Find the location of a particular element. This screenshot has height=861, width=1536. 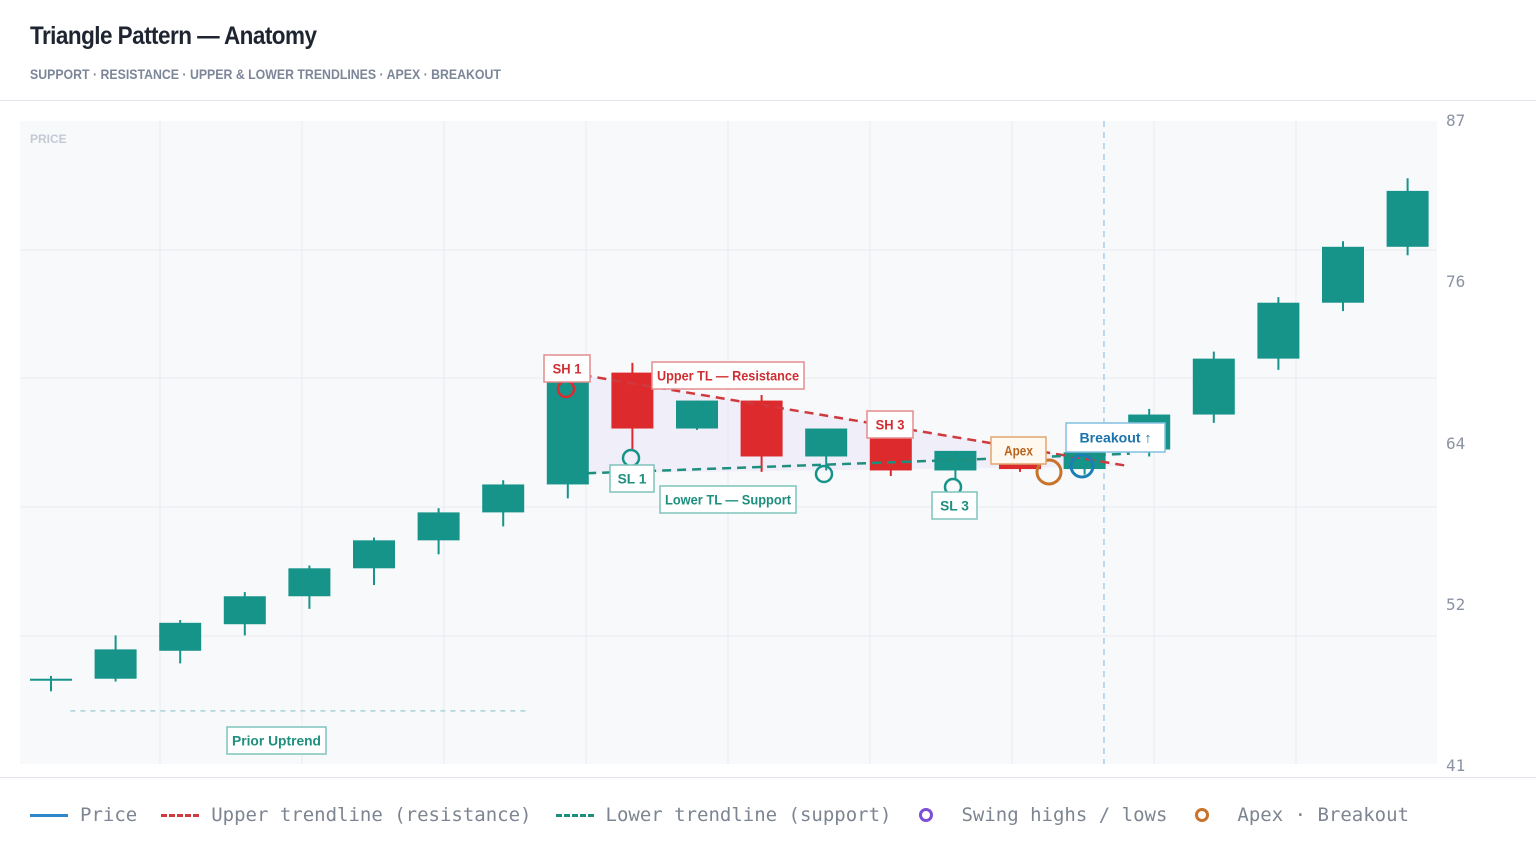

annotation-label: SH 3 is located at coordinates (890, 424).